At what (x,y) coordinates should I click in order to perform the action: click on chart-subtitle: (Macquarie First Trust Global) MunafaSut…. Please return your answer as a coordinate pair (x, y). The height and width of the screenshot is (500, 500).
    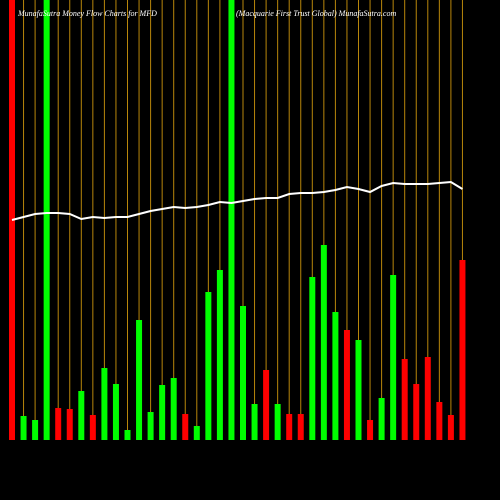
    Looking at the image, I should click on (316, 13).